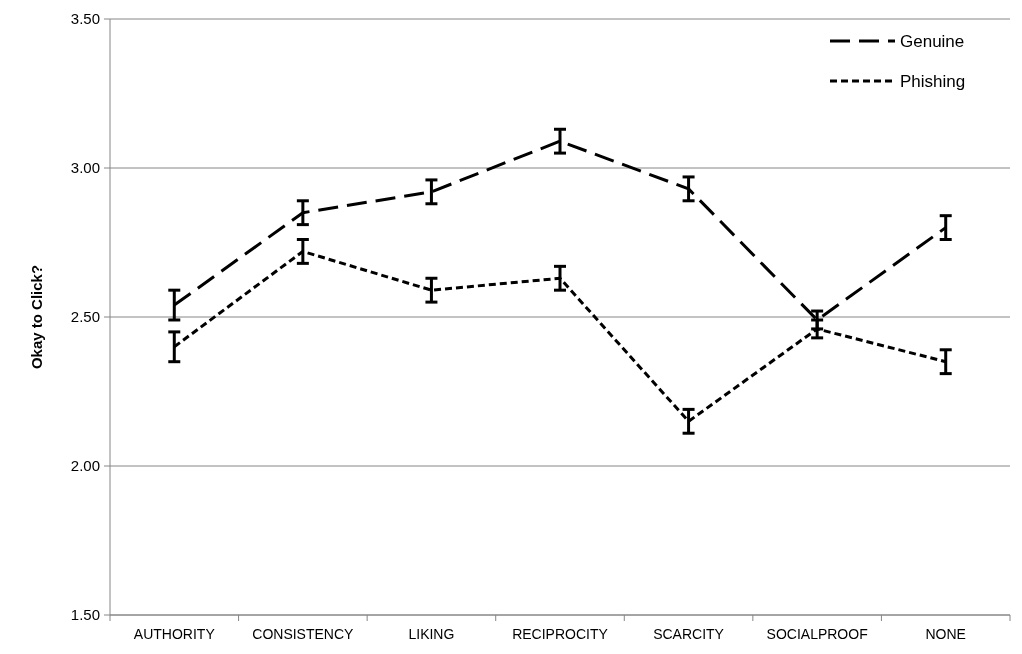 Image resolution: width=1022 pixels, height=654 pixels. What do you see at coordinates (85, 19) in the screenshot?
I see `y-tick-label: 3.50` at bounding box center [85, 19].